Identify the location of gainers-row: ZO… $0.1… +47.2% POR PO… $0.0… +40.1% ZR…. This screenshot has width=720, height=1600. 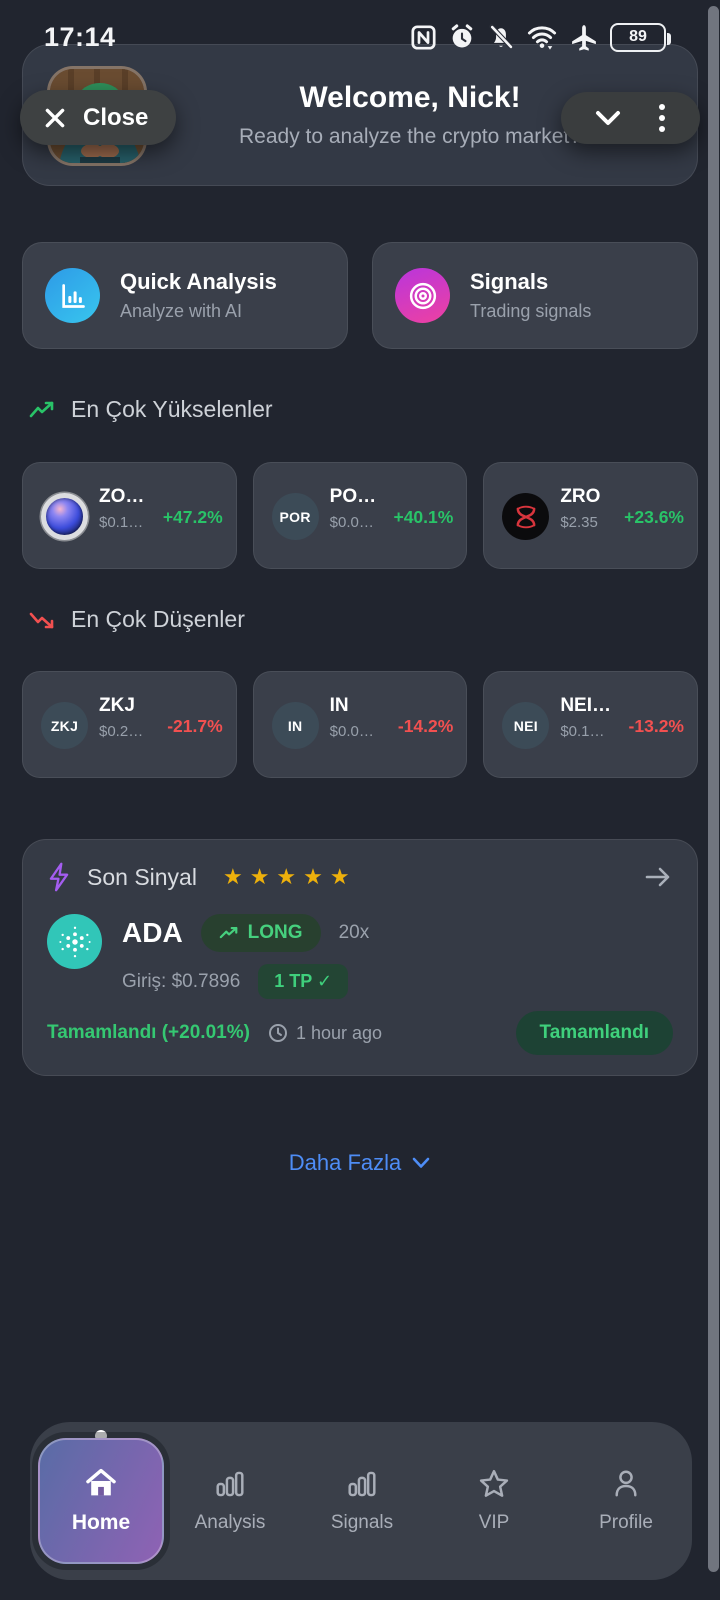
(360, 515).